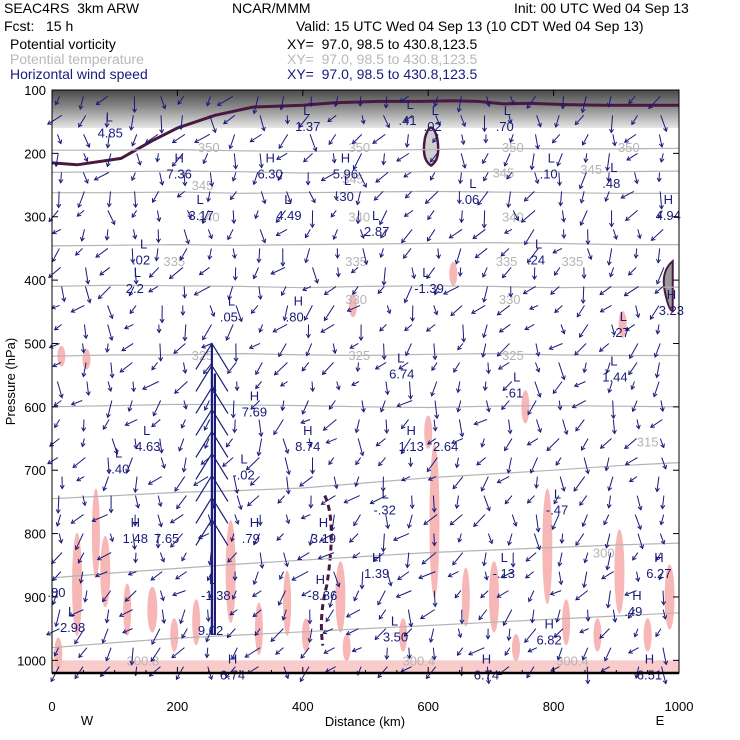  I want to click on tropopause-contour, so click(365, 133).